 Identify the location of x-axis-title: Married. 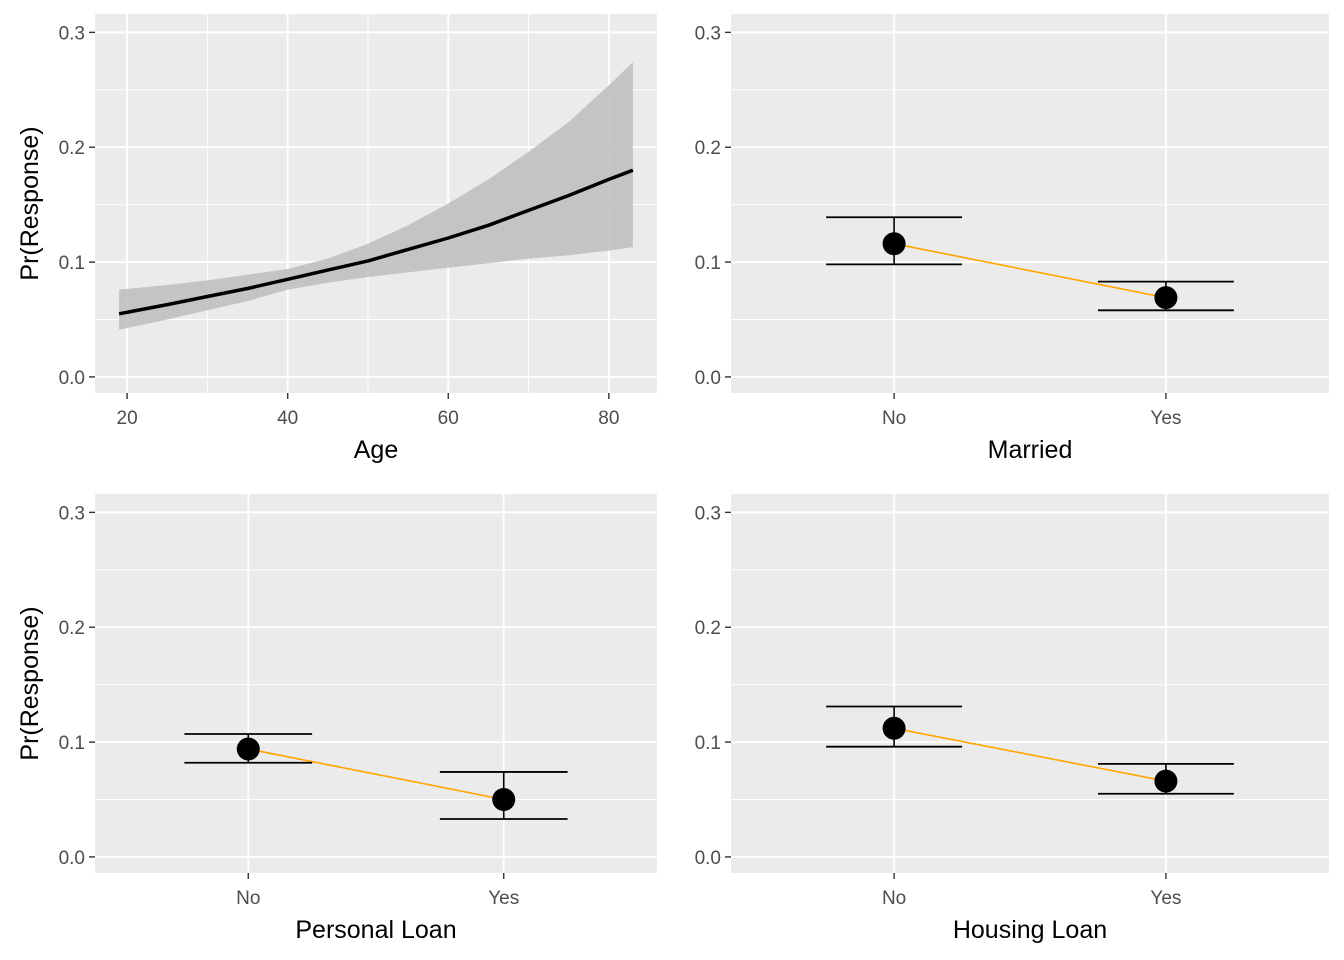
(1030, 450).